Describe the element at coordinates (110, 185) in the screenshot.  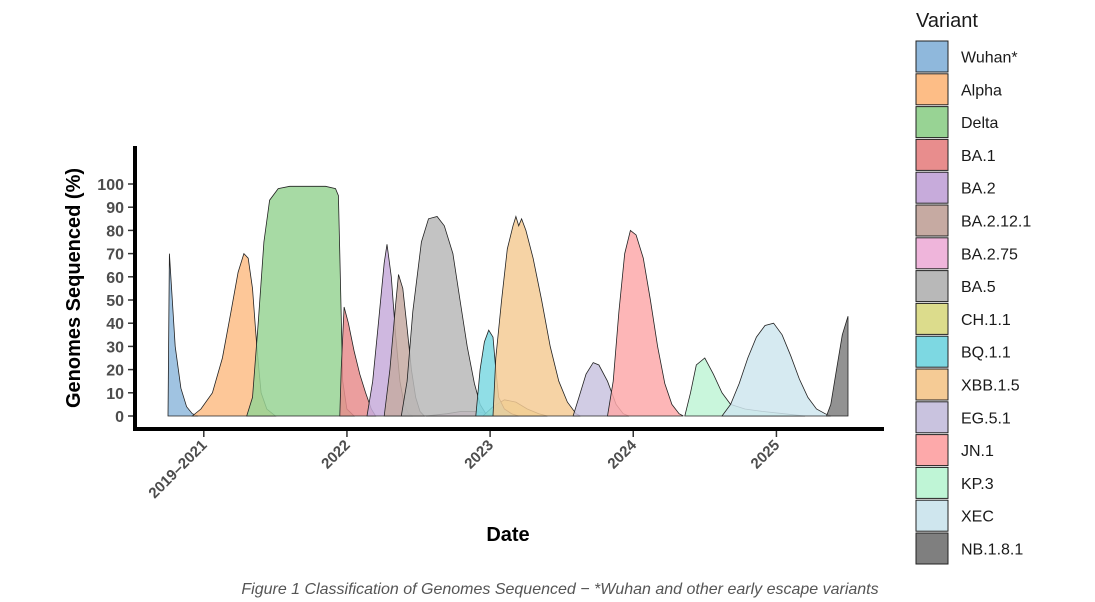
I see `y-tick-label: 100` at that location.